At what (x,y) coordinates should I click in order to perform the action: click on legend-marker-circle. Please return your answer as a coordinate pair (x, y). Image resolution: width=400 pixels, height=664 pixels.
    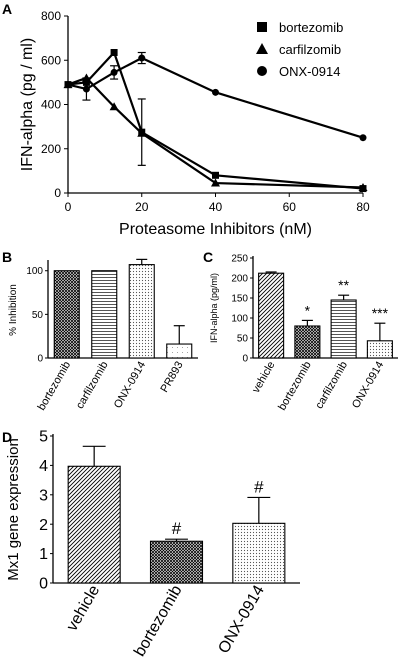
    Looking at the image, I should click on (262, 71).